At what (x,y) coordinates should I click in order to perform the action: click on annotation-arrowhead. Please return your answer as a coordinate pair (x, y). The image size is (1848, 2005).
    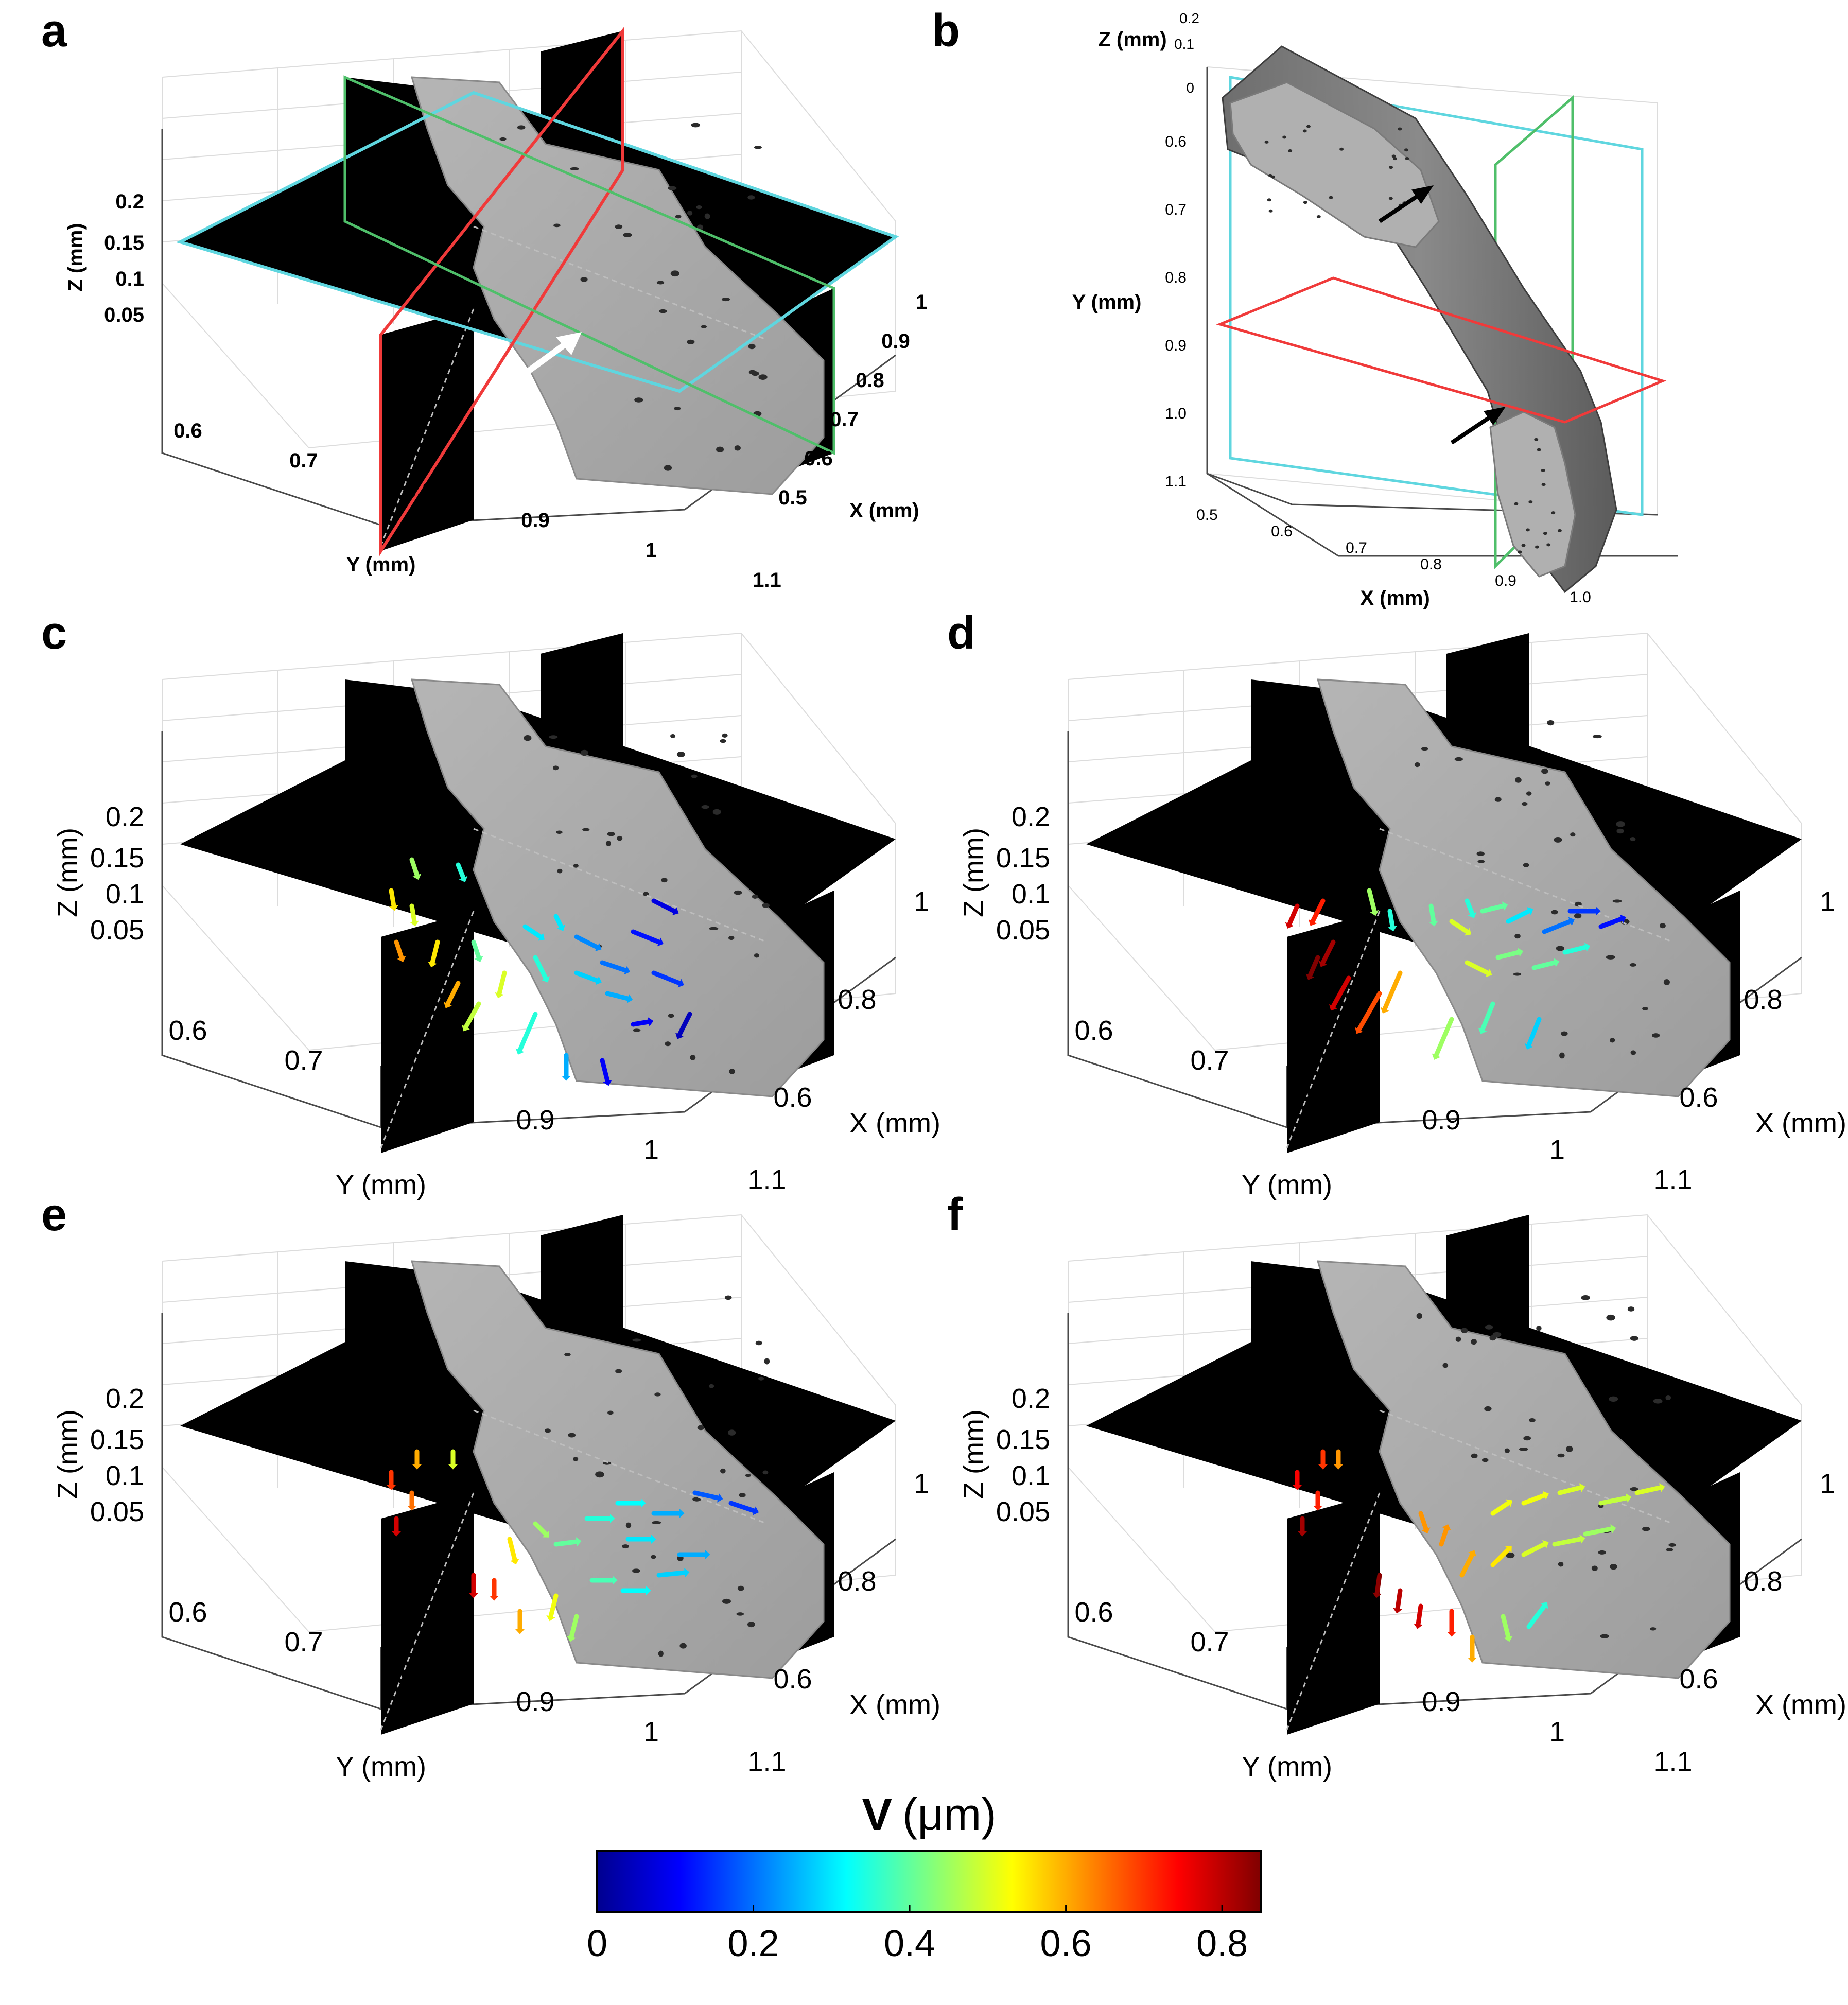
    Looking at the image, I should click on (1495, 416).